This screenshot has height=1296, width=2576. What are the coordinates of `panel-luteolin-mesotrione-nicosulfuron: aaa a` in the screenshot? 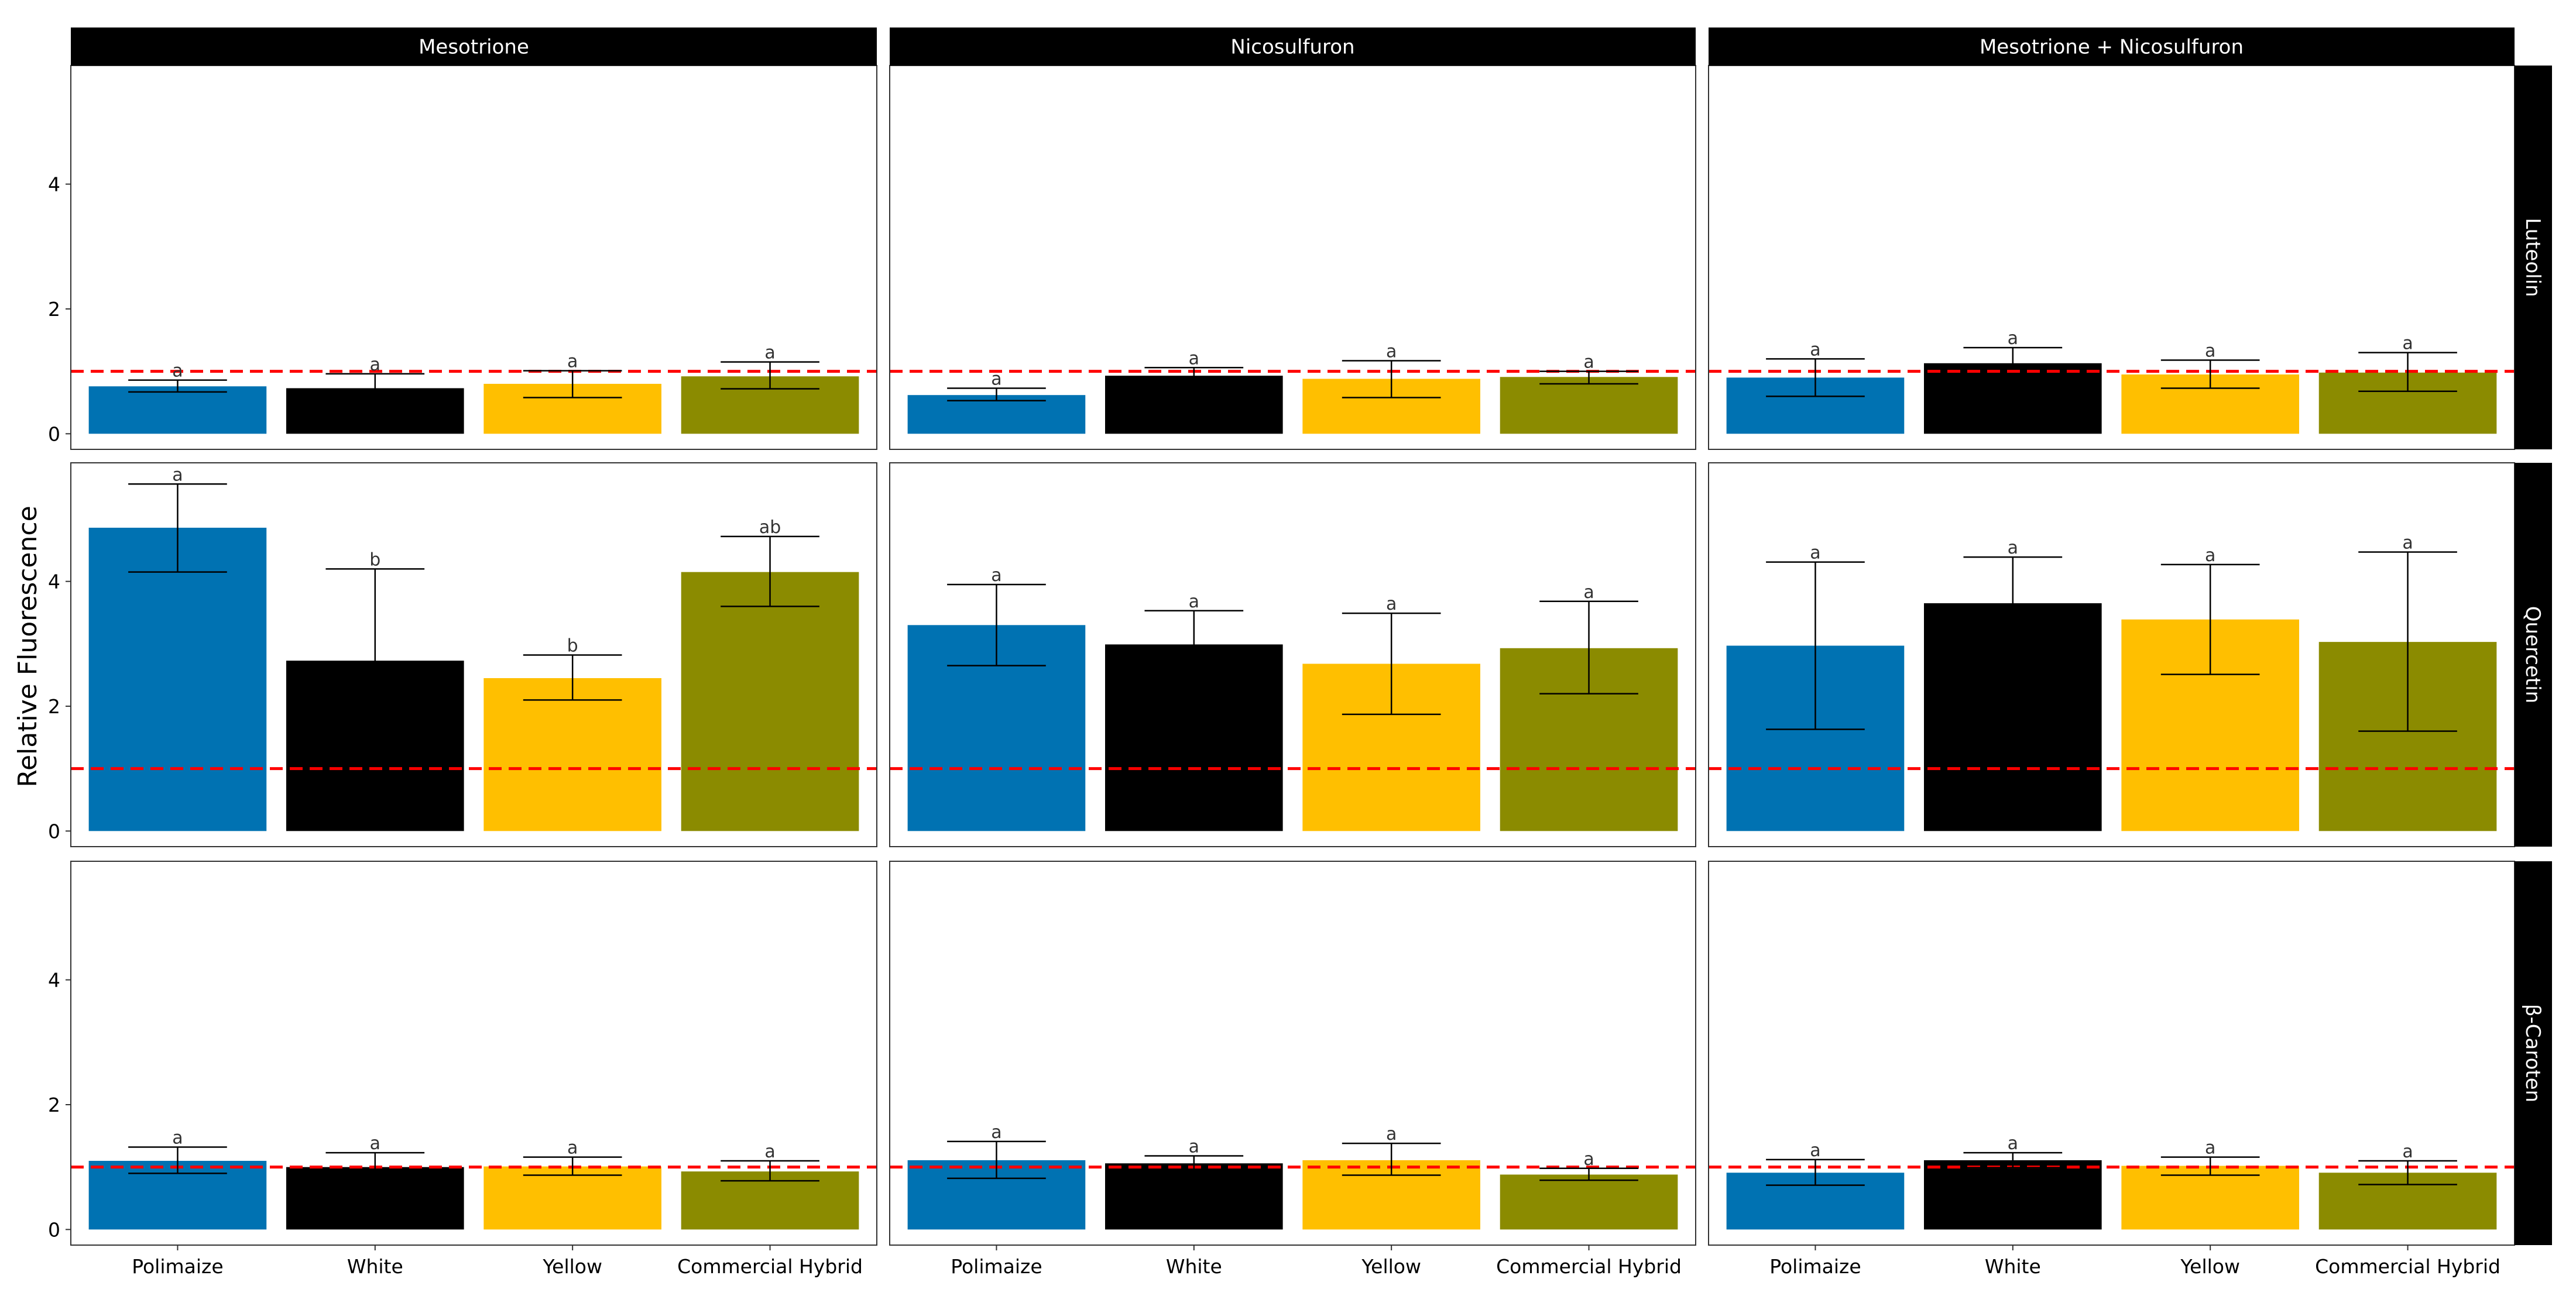 It's located at (2111, 257).